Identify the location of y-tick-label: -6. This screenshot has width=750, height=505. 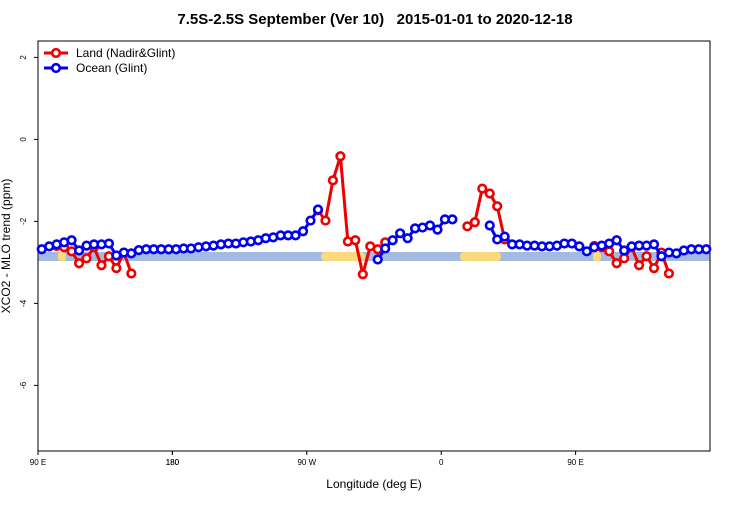
(23, 385).